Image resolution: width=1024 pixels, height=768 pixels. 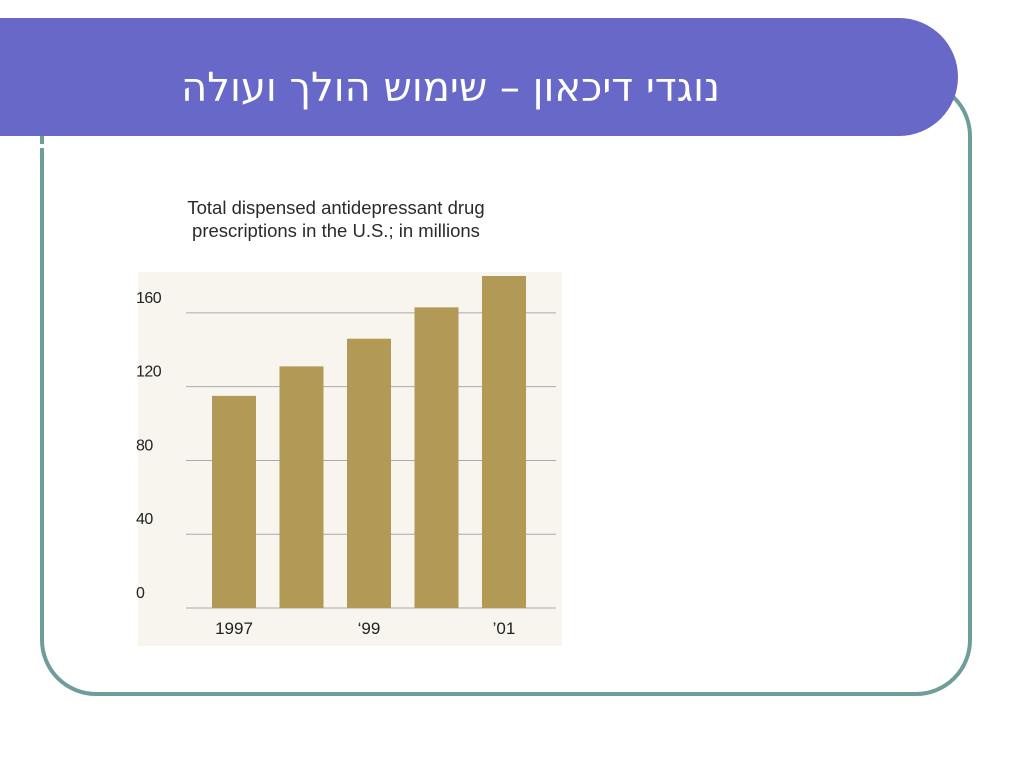 What do you see at coordinates (149, 372) in the screenshot?
I see `y-tick-label: 120` at bounding box center [149, 372].